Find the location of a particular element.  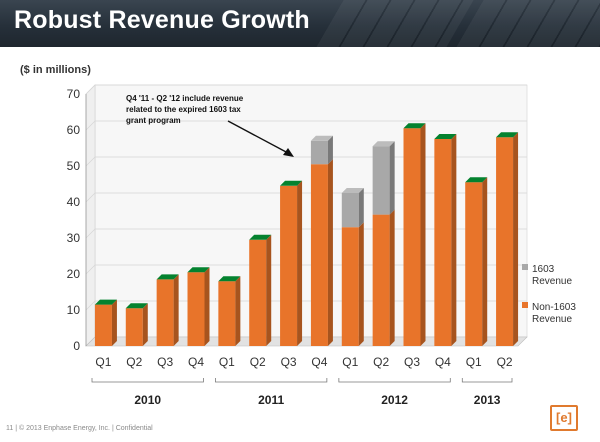

year-label: 2013 is located at coordinates (487, 400).